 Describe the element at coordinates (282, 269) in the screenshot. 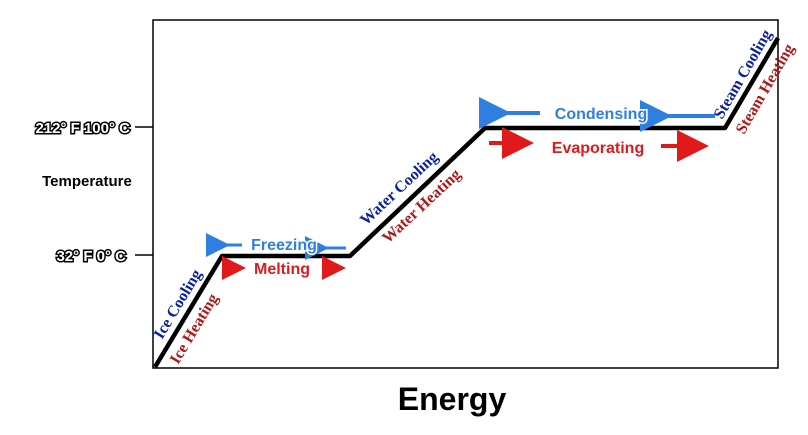

I see `melting-label: Melting` at that location.